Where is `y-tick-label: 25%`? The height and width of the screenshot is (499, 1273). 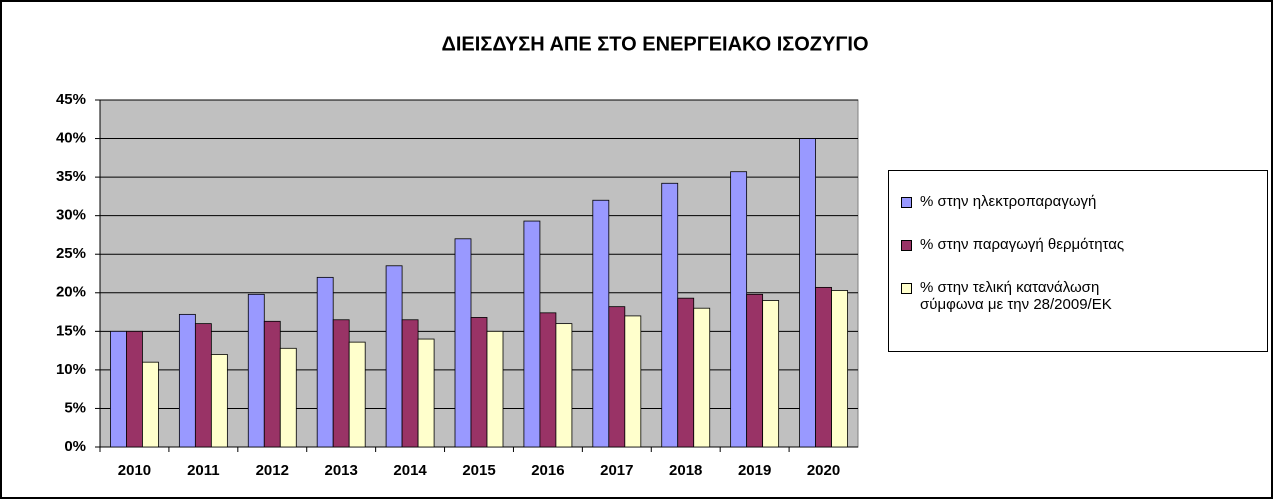
y-tick-label: 25% is located at coordinates (71, 253).